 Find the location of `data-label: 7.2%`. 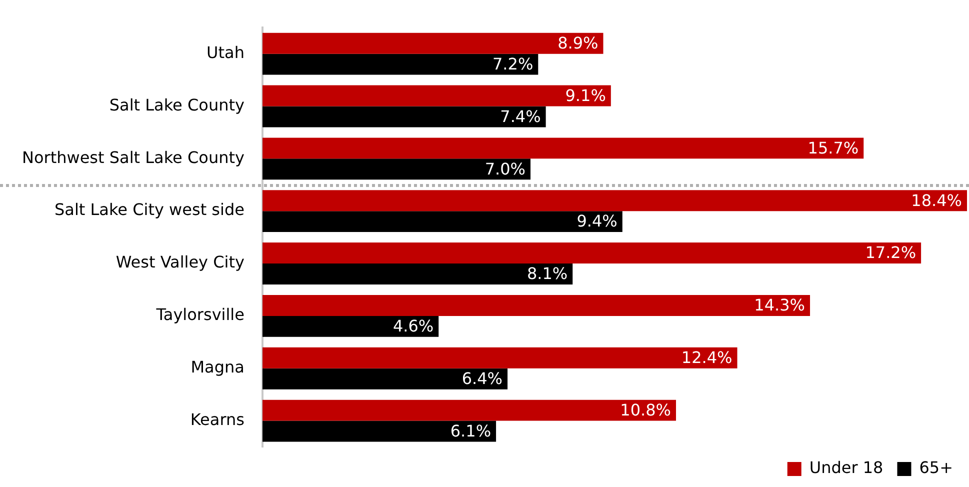

data-label: 7.2% is located at coordinates (513, 64).